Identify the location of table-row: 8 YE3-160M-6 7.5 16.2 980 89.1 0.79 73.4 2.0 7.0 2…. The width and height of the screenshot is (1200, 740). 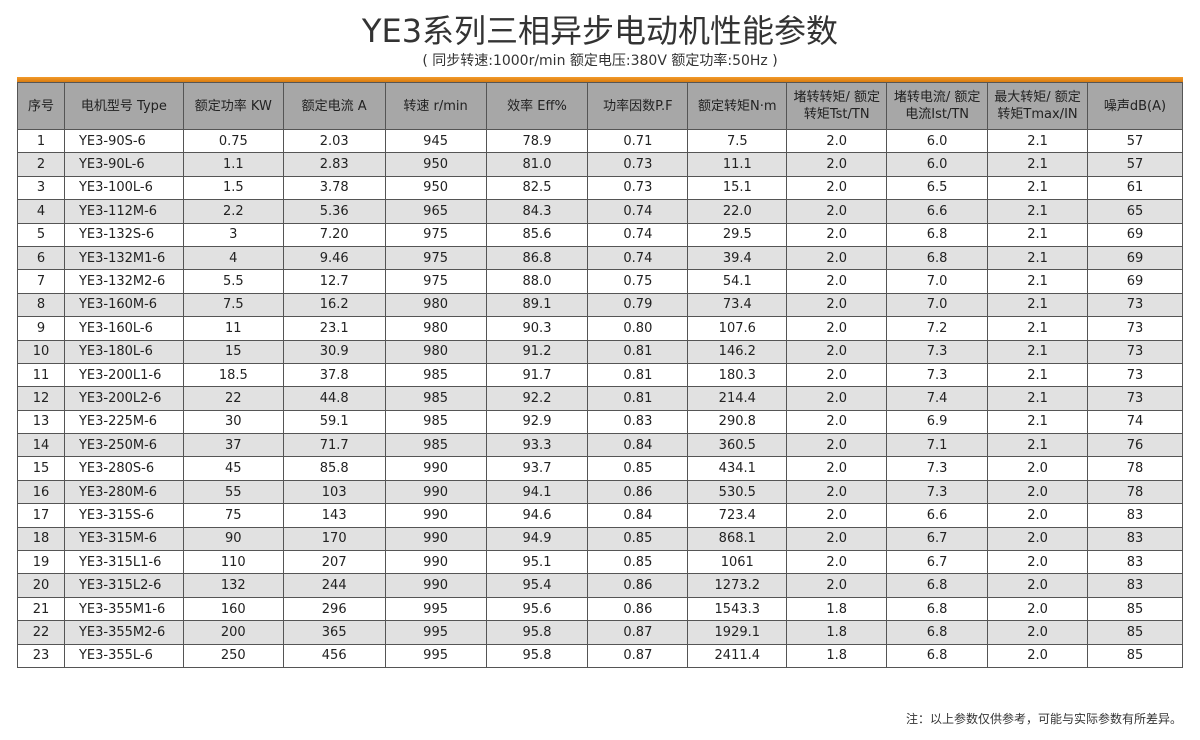
(600, 305).